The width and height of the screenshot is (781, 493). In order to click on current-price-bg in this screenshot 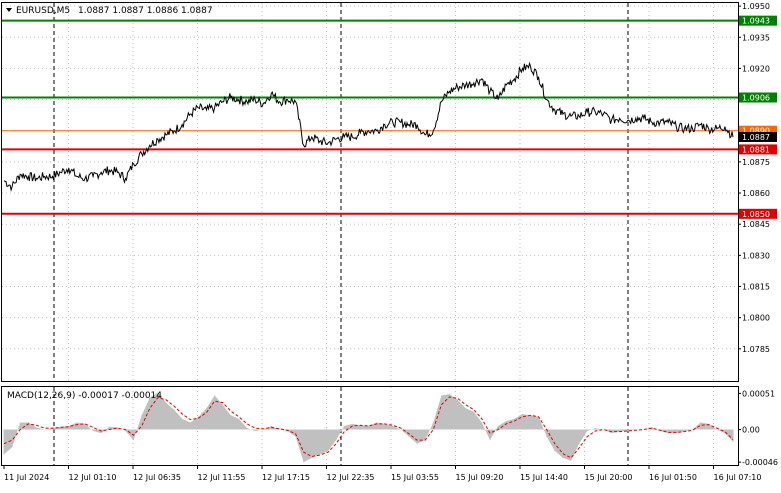, I will do `click(758, 136)`.